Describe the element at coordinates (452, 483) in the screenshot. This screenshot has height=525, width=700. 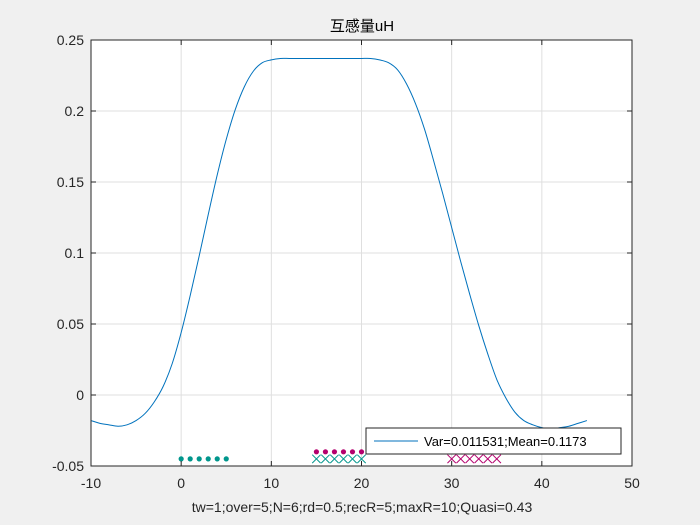
I see `x-tick-label: 30` at that location.